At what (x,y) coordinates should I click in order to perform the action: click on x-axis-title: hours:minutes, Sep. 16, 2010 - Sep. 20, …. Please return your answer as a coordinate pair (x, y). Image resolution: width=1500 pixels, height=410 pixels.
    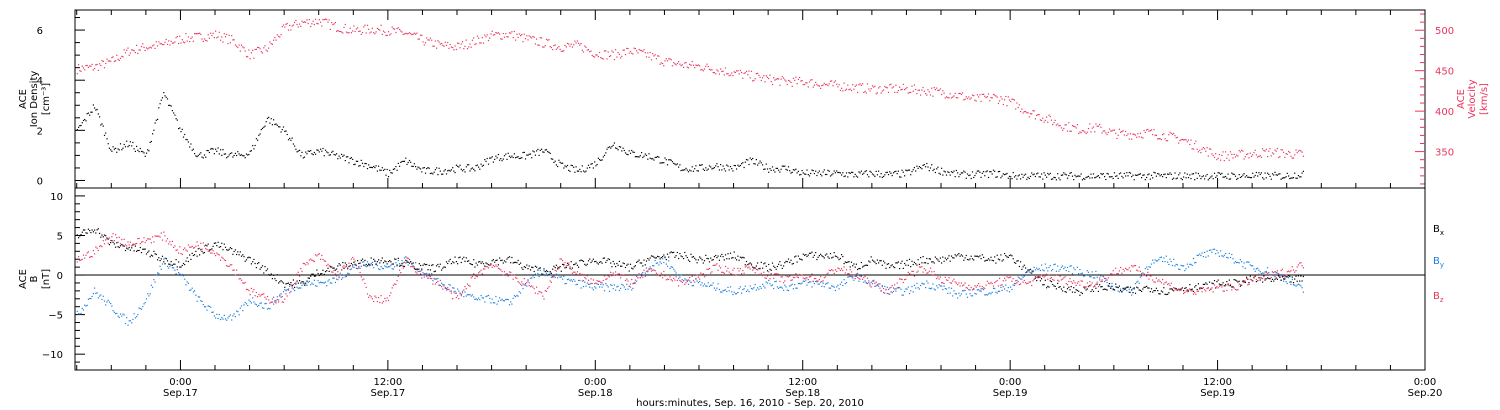
    Looking at the image, I should click on (750, 403).